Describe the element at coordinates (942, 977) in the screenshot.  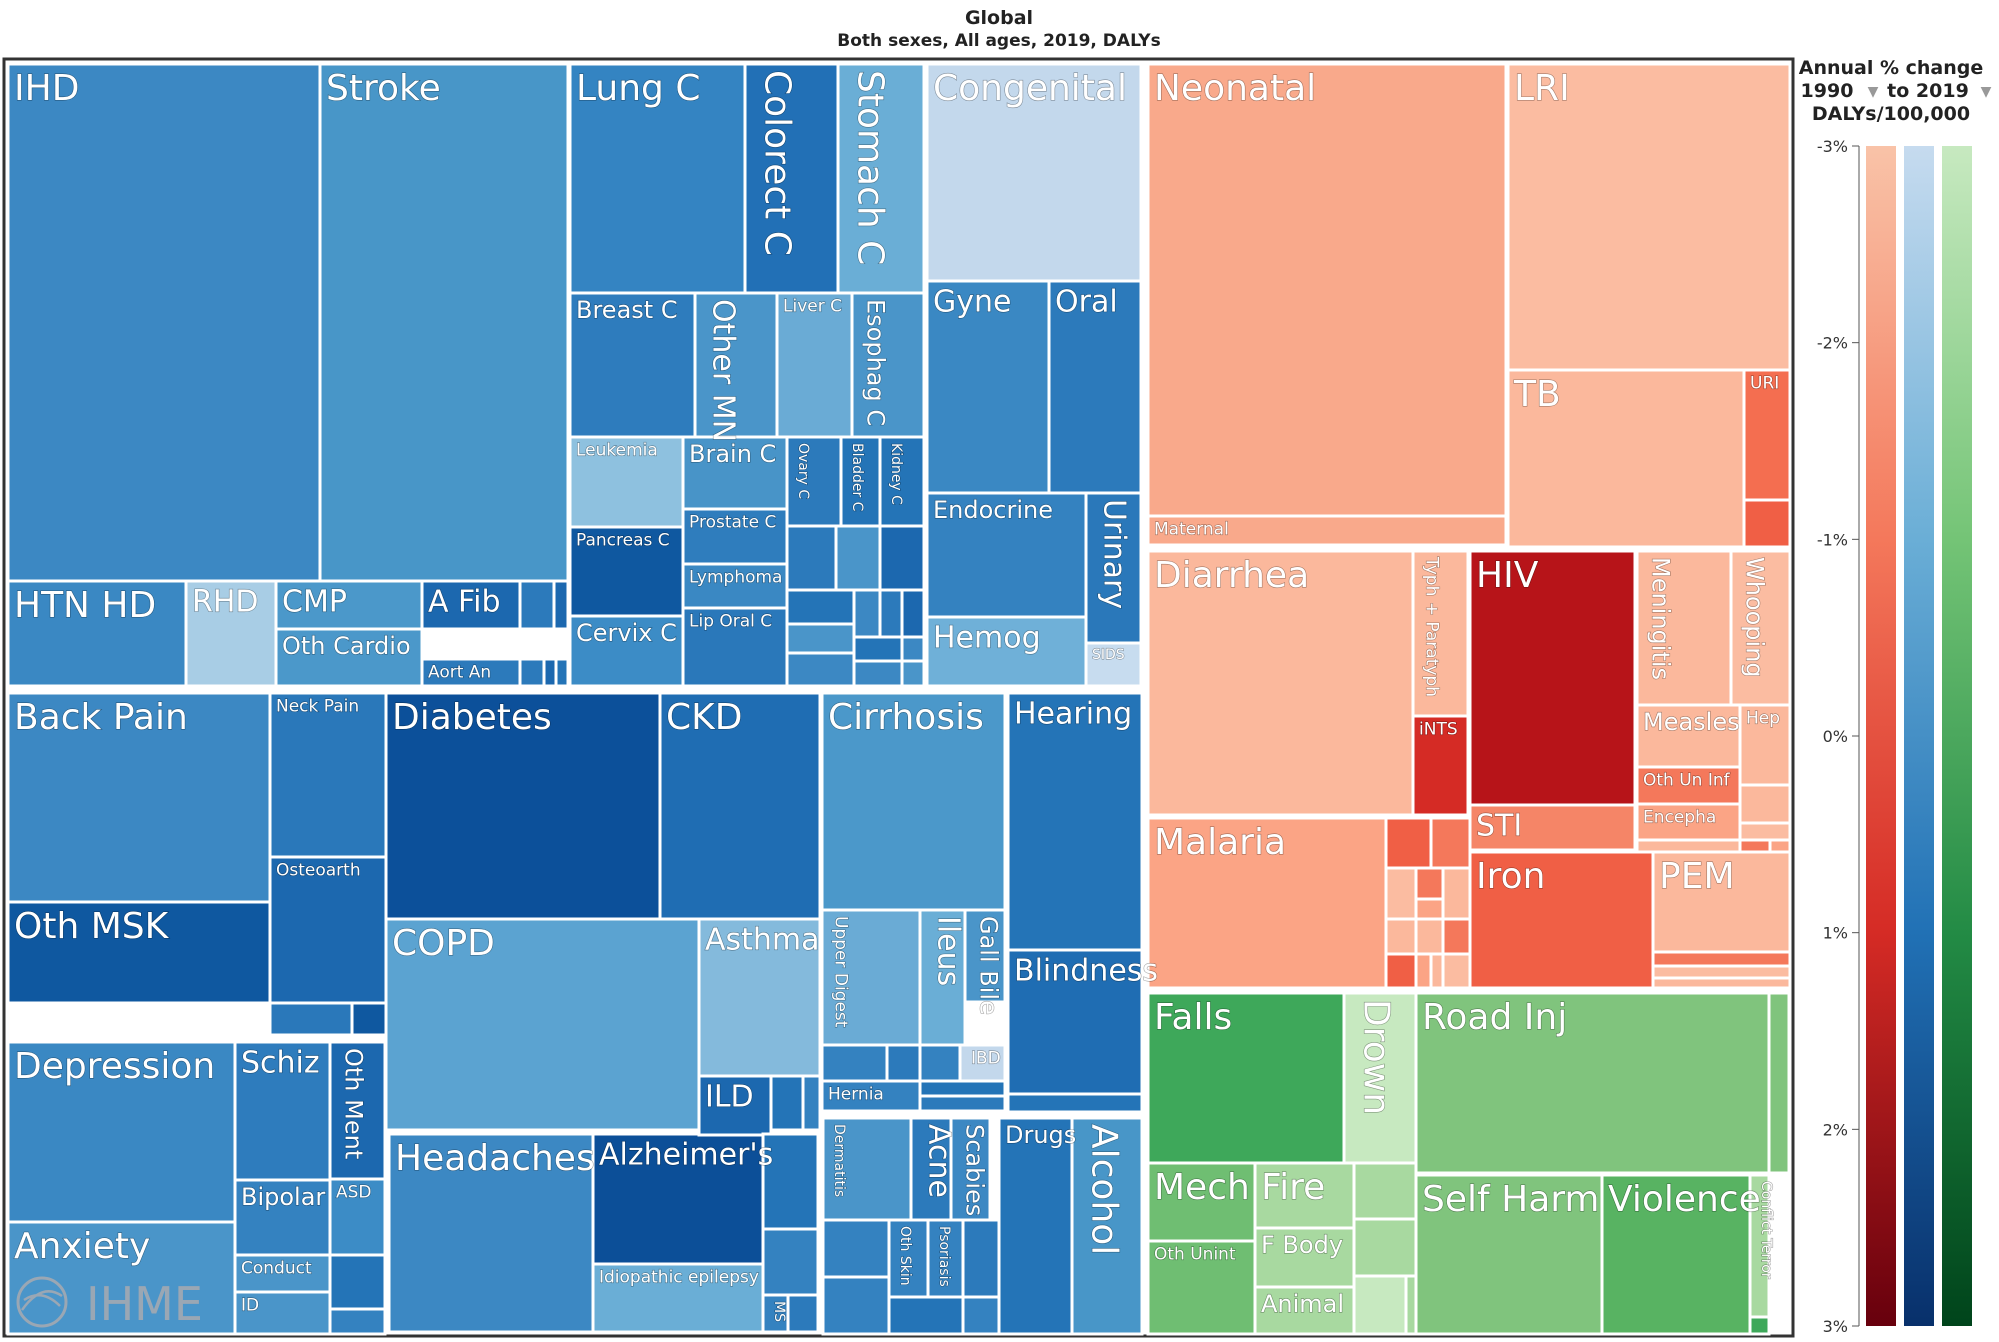
I see `cell-ileus` at that location.